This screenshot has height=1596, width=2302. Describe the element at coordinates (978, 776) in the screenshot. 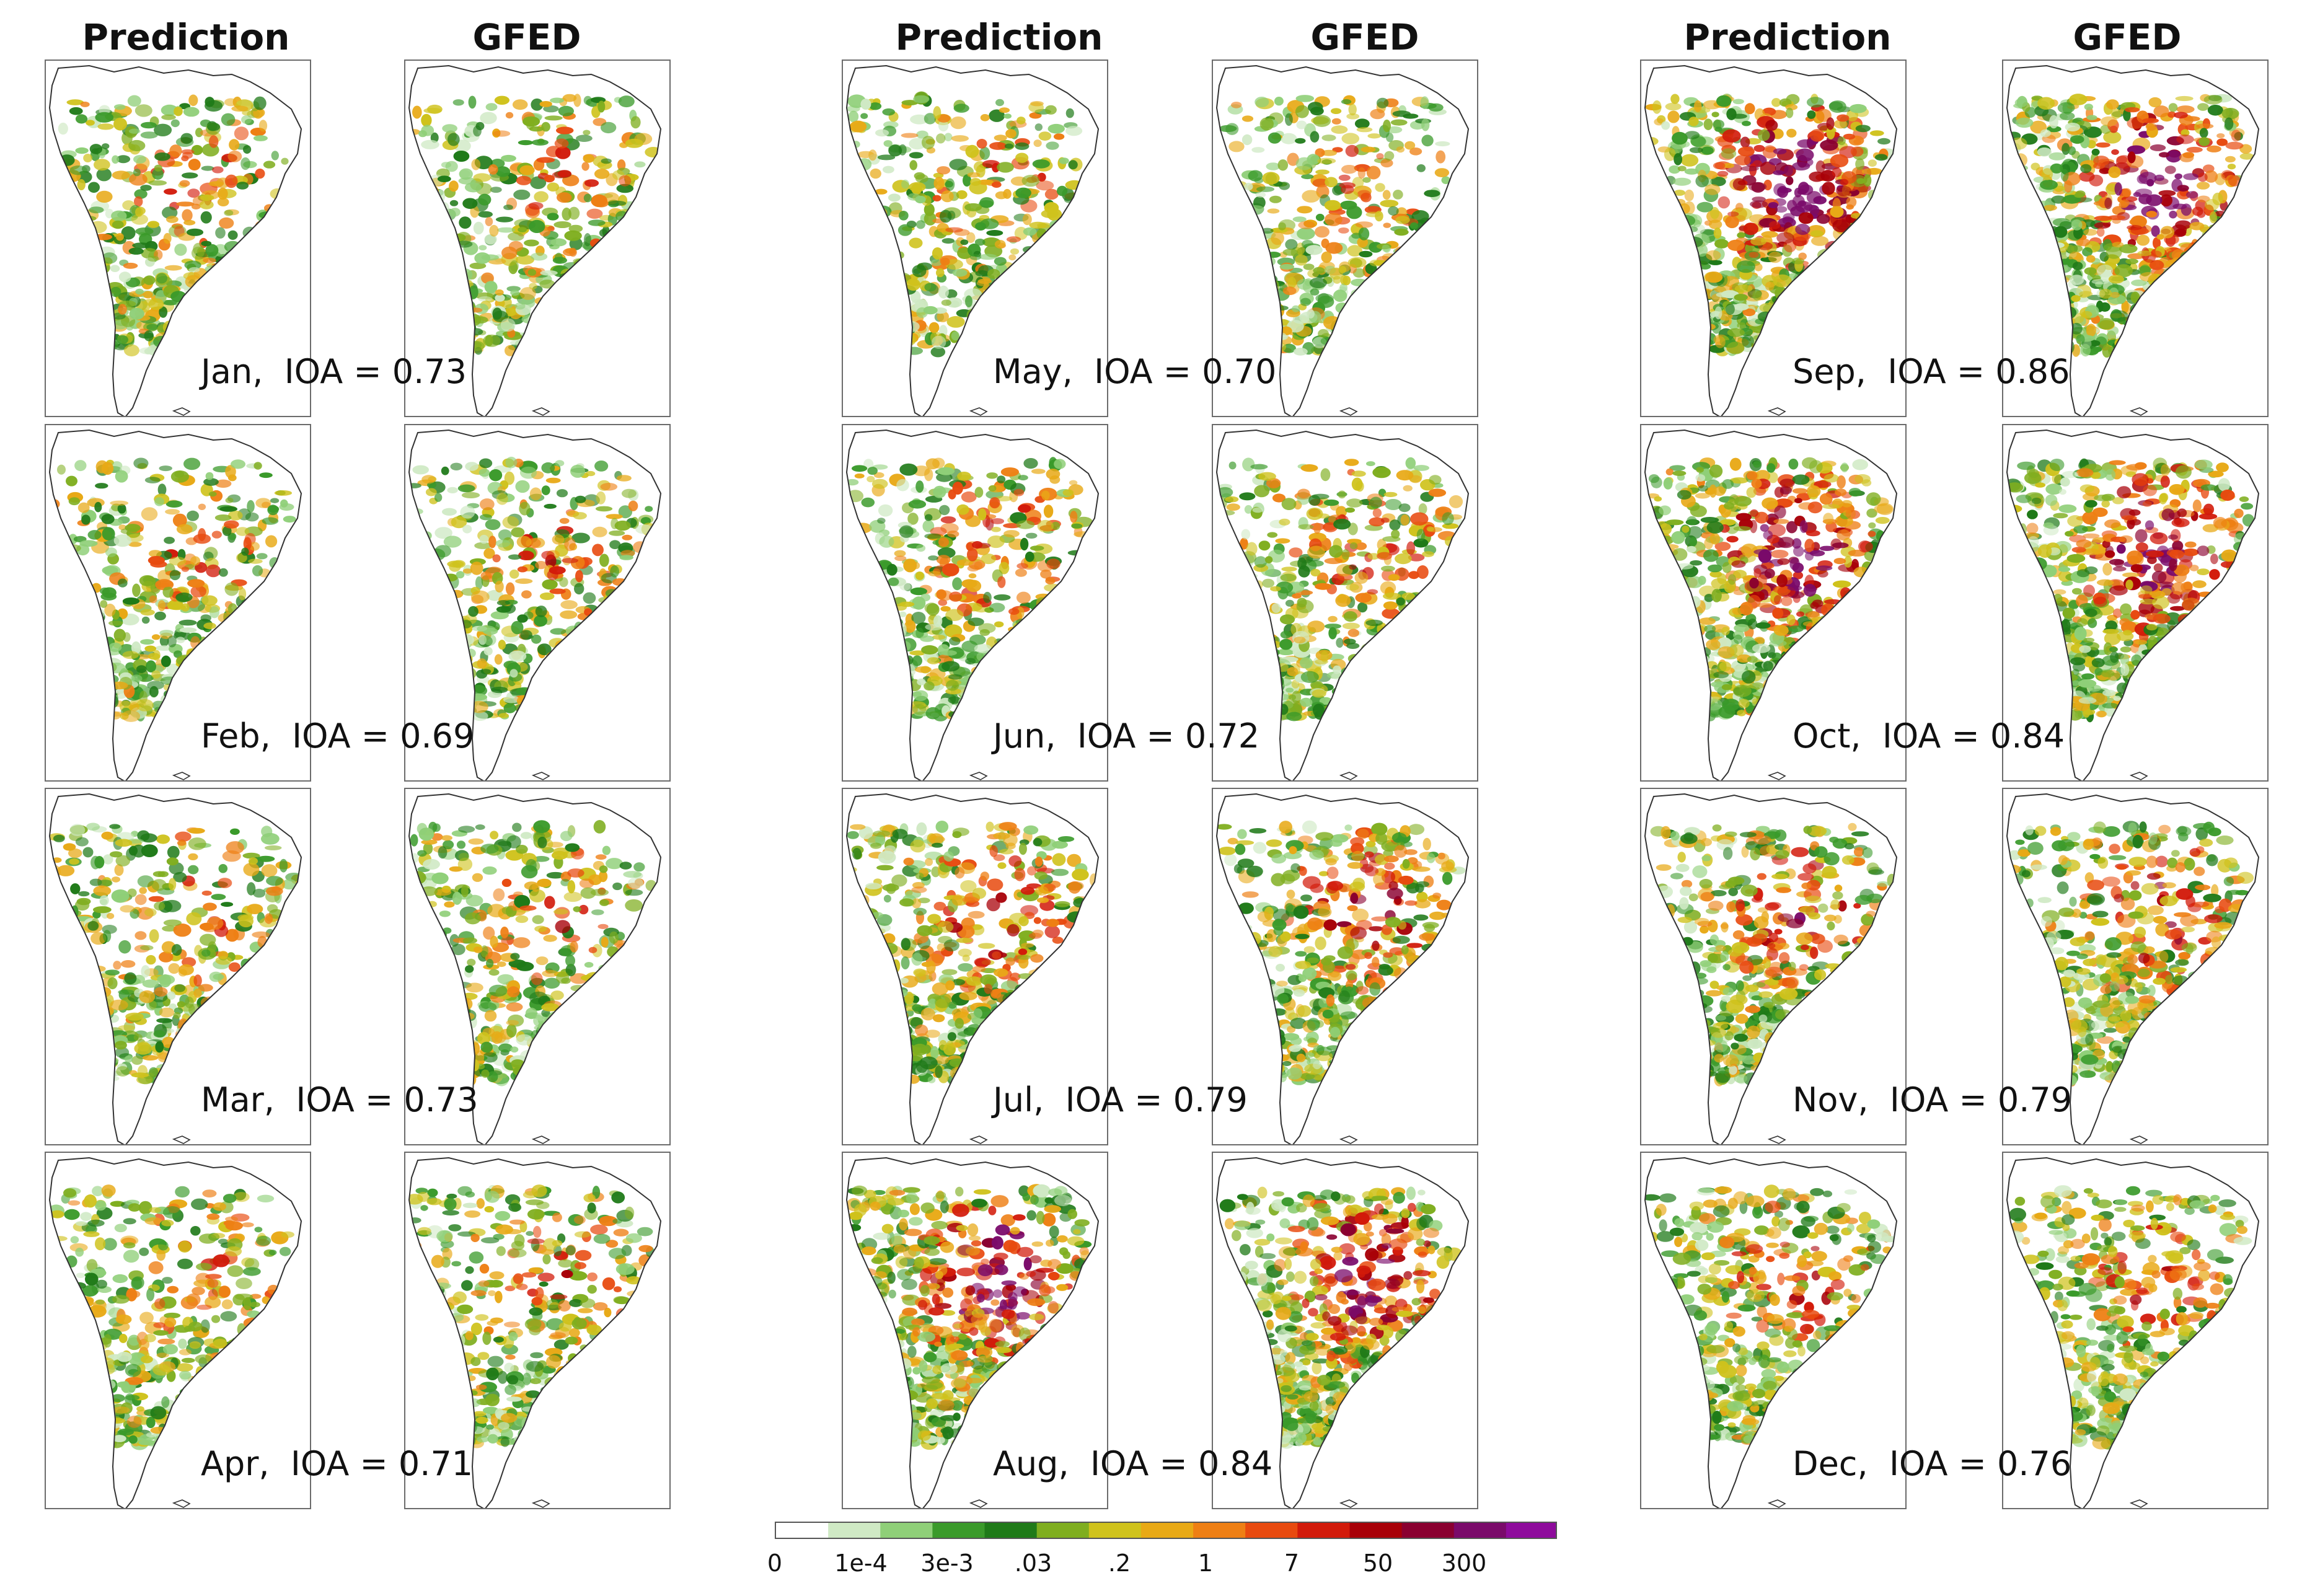

I see `panel-jun-prediction-falklands` at that location.